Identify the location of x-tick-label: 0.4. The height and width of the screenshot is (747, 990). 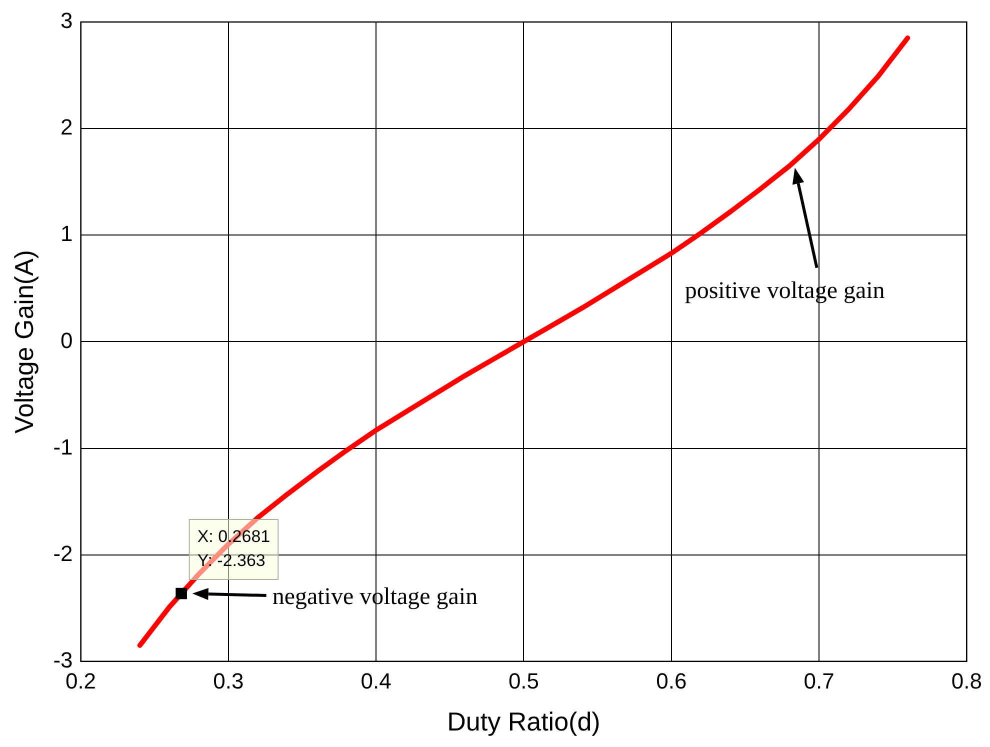
(376, 681).